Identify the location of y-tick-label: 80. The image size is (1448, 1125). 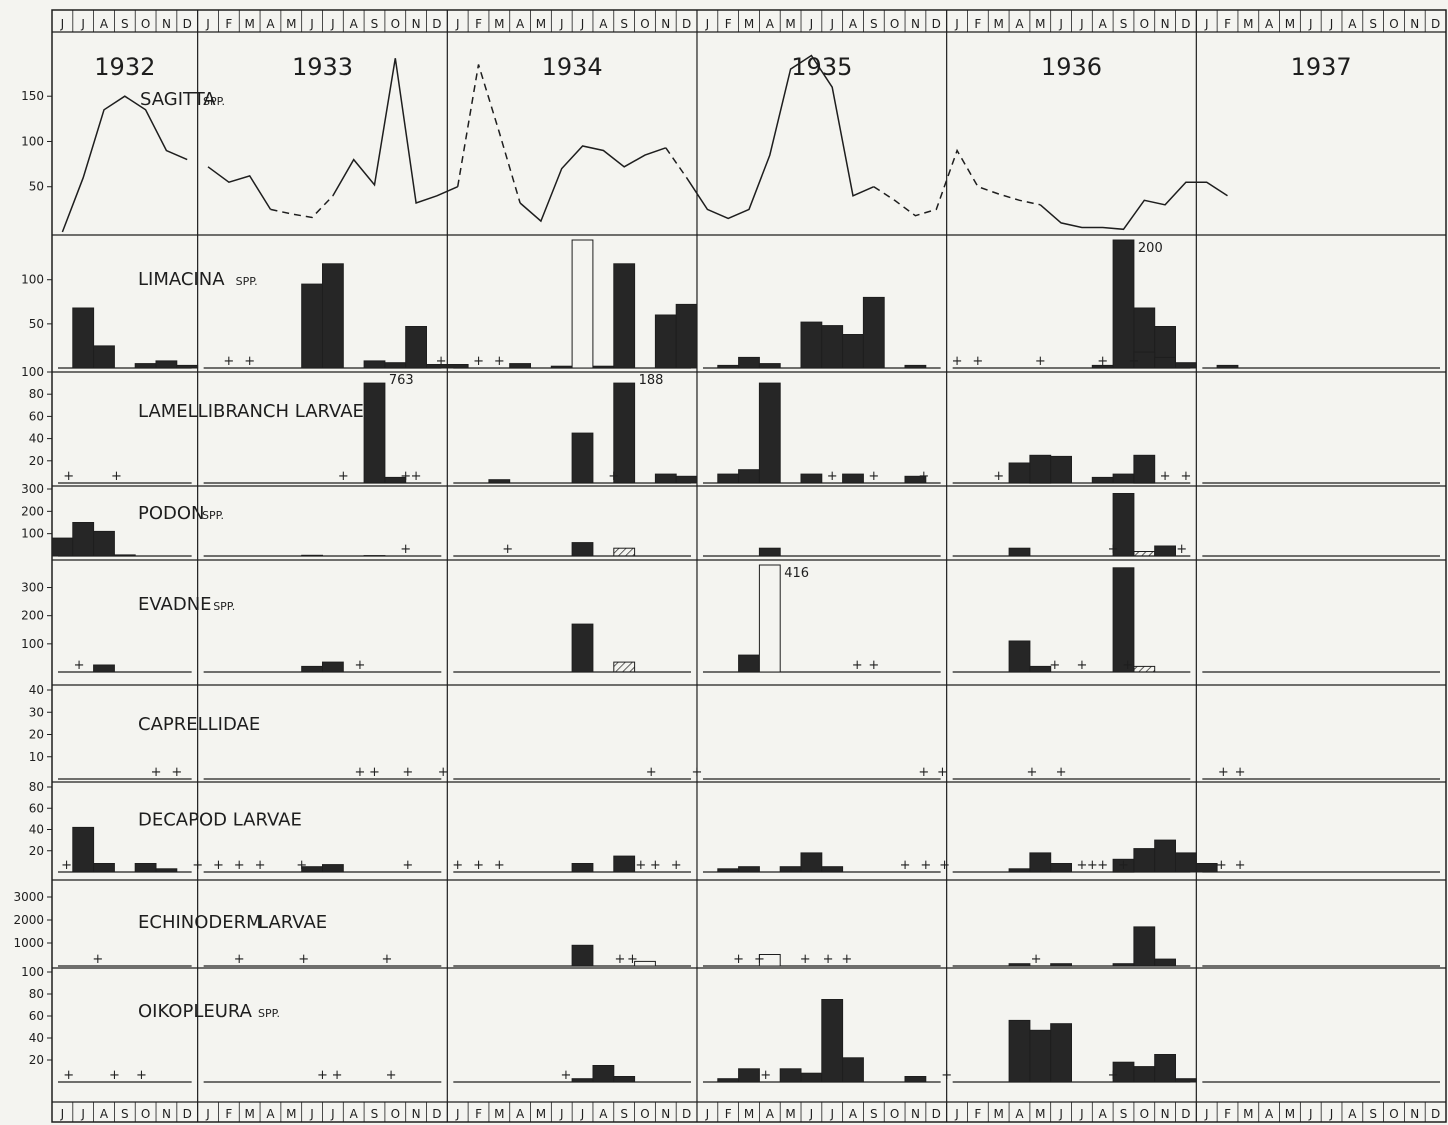
(36, 787).